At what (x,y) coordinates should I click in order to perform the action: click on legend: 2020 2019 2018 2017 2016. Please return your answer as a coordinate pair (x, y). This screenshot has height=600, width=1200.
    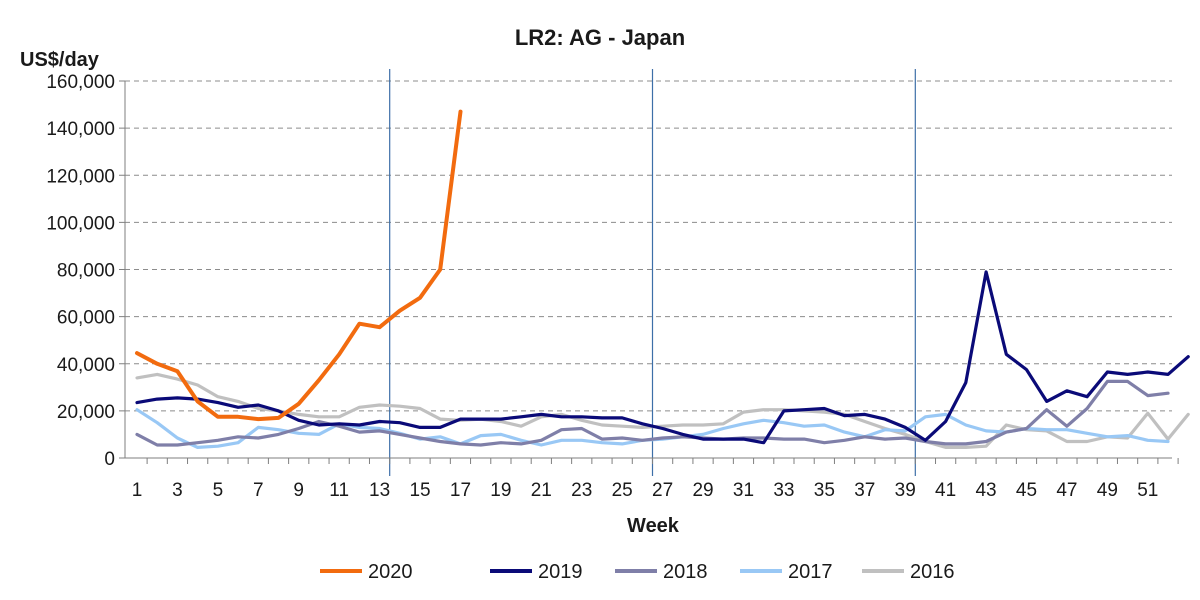
    Looking at the image, I should click on (637, 572).